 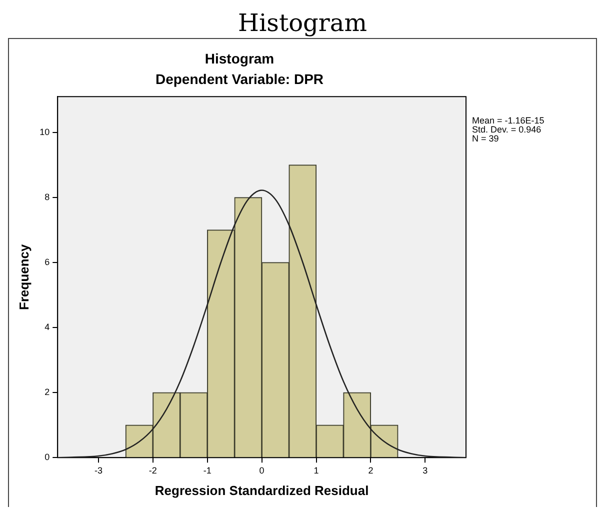 I want to click on y-tick-label: 6, so click(x=47, y=261).